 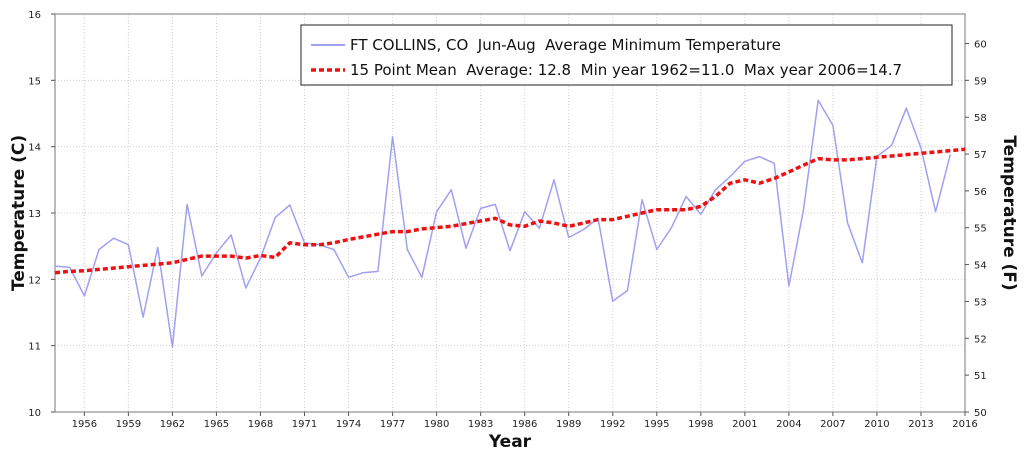 I want to click on x-tick-label: 2004, so click(x=788, y=424).